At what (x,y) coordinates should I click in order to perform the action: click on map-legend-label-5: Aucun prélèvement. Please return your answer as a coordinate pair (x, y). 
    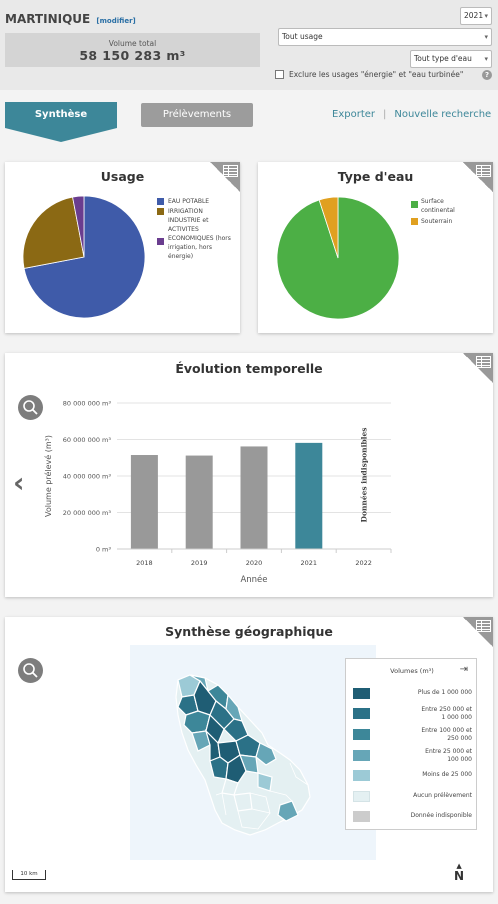
    Looking at the image, I should click on (442, 795).